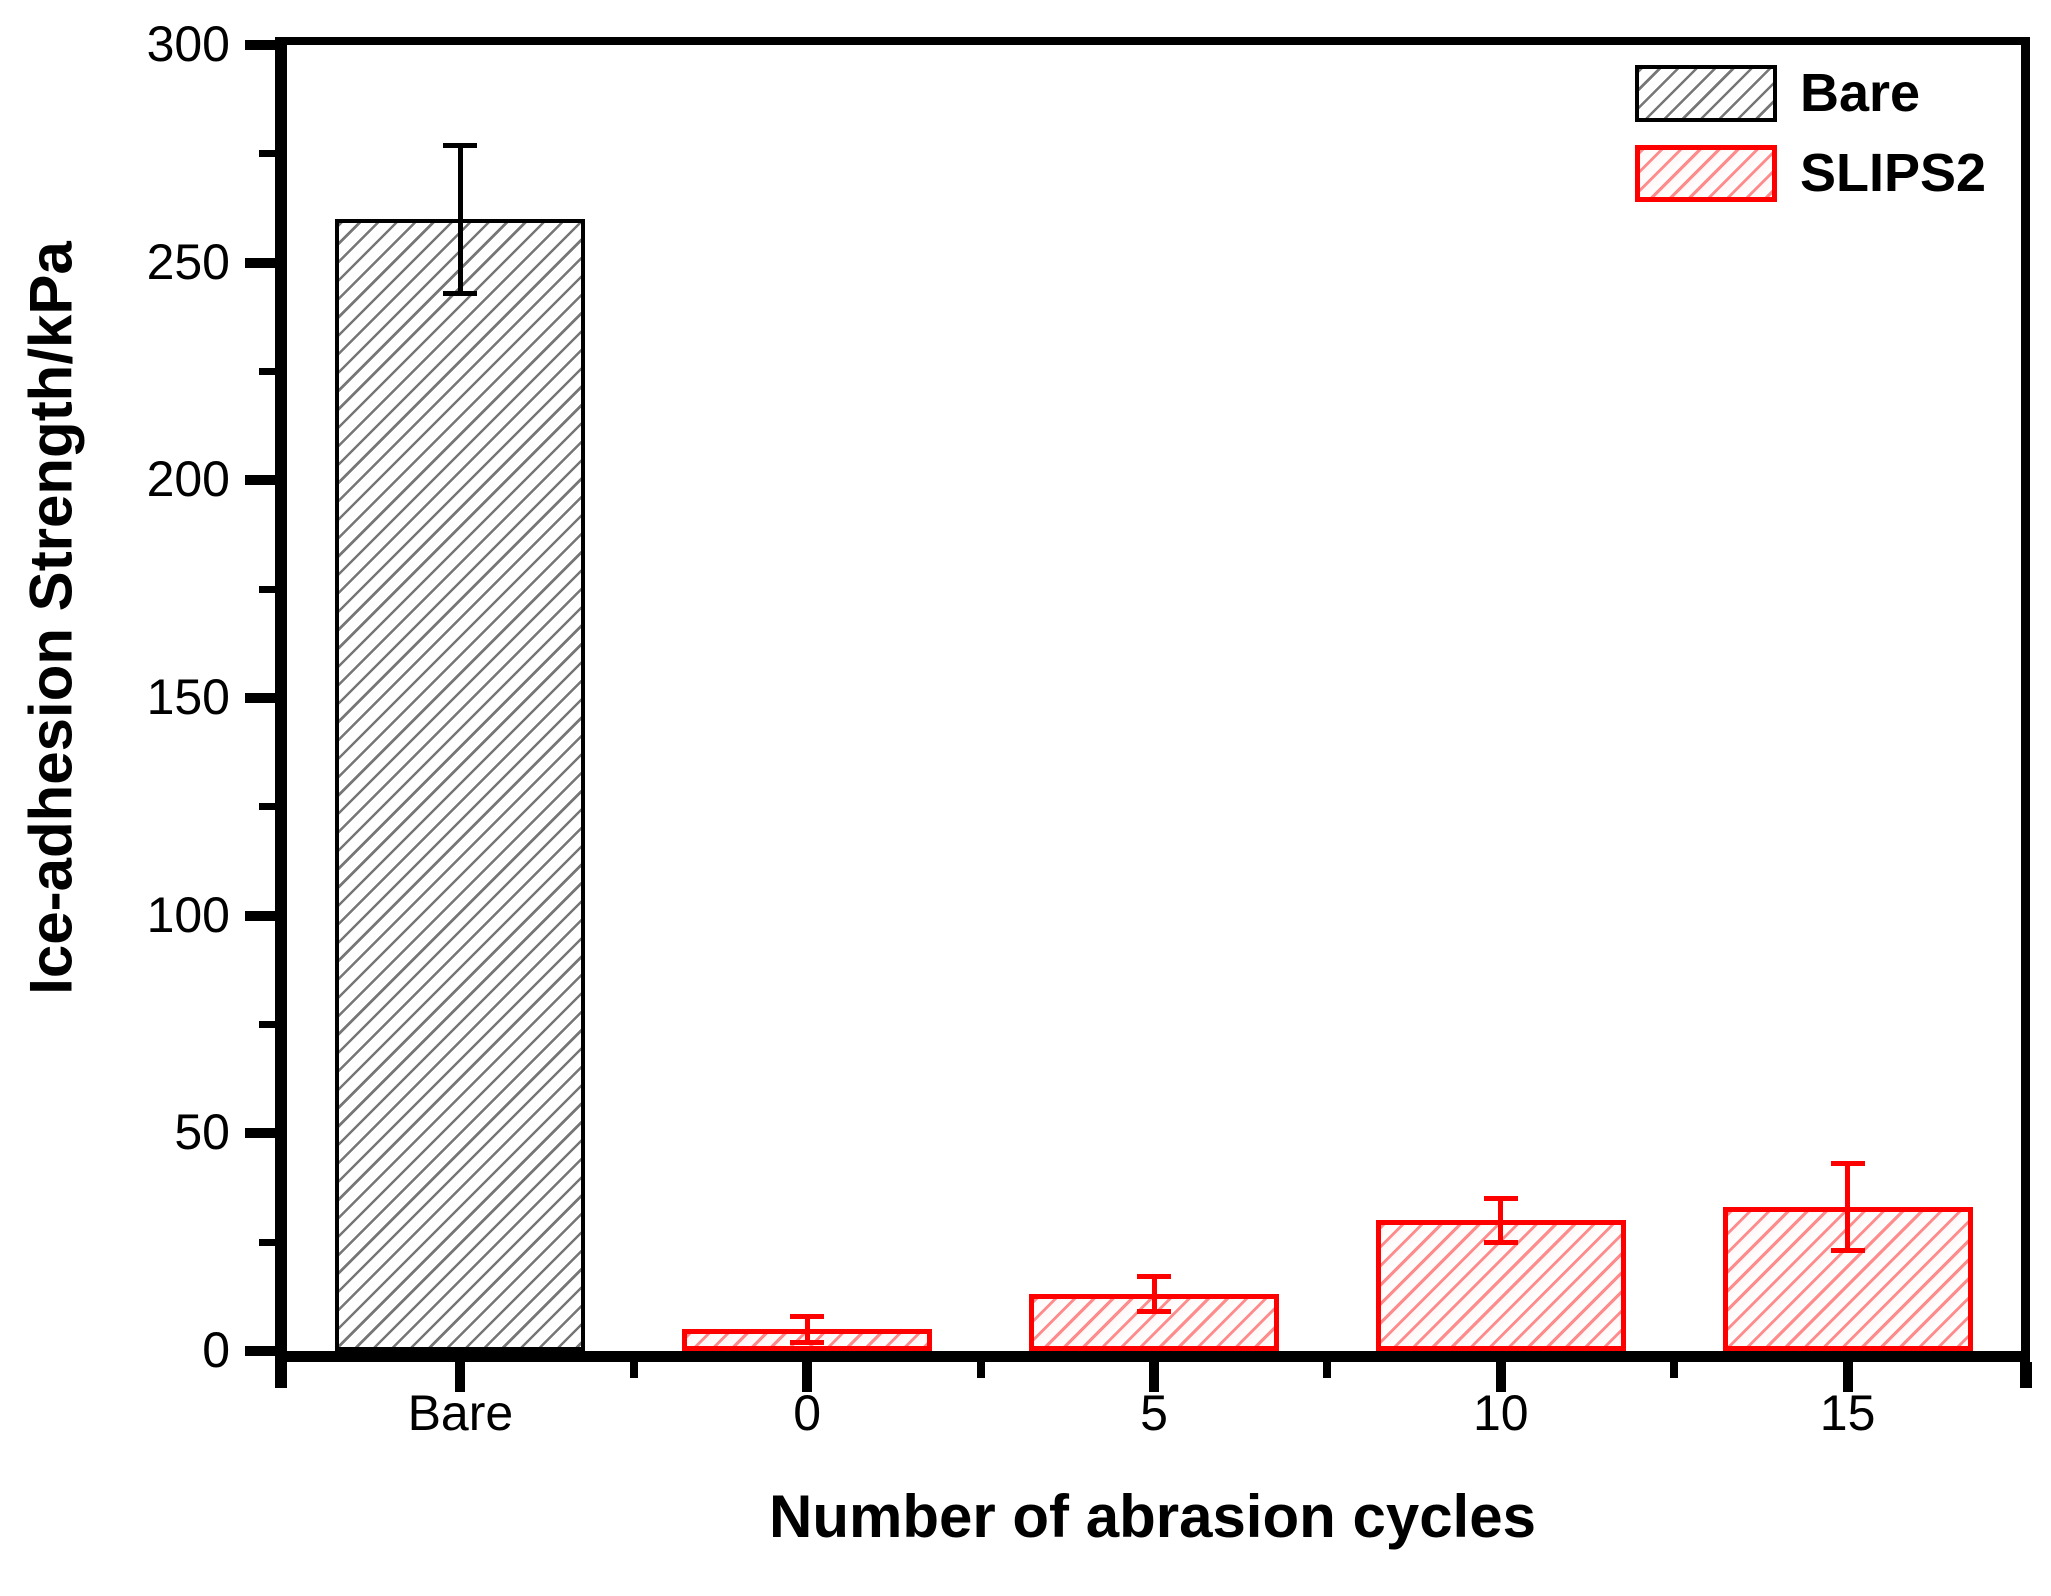 Image resolution: width=2051 pixels, height=1596 pixels. I want to click on legend-swatch-bare, so click(1706, 93).